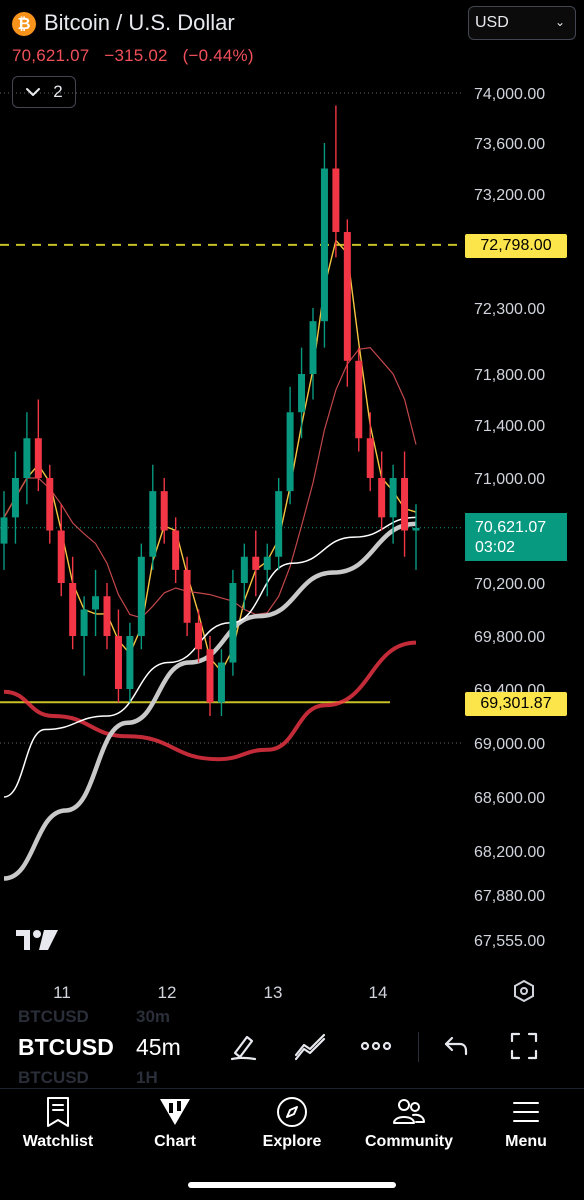  What do you see at coordinates (24, 24) in the screenshot?
I see `bitcoin-logo-icon: ₿` at bounding box center [24, 24].